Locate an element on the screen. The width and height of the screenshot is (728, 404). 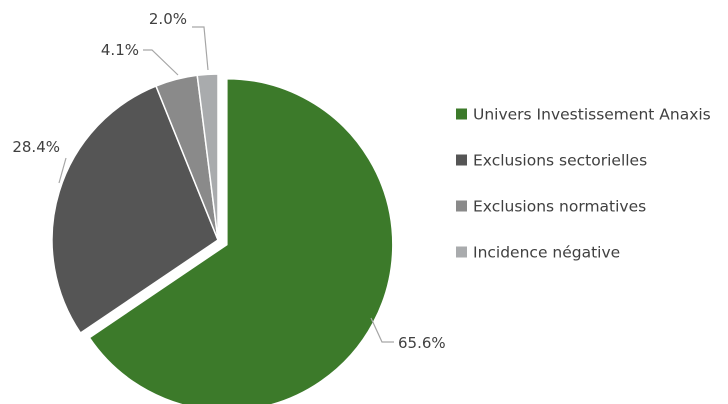
legend-item-1: Exclusions sectorielles is located at coordinates (551, 161).